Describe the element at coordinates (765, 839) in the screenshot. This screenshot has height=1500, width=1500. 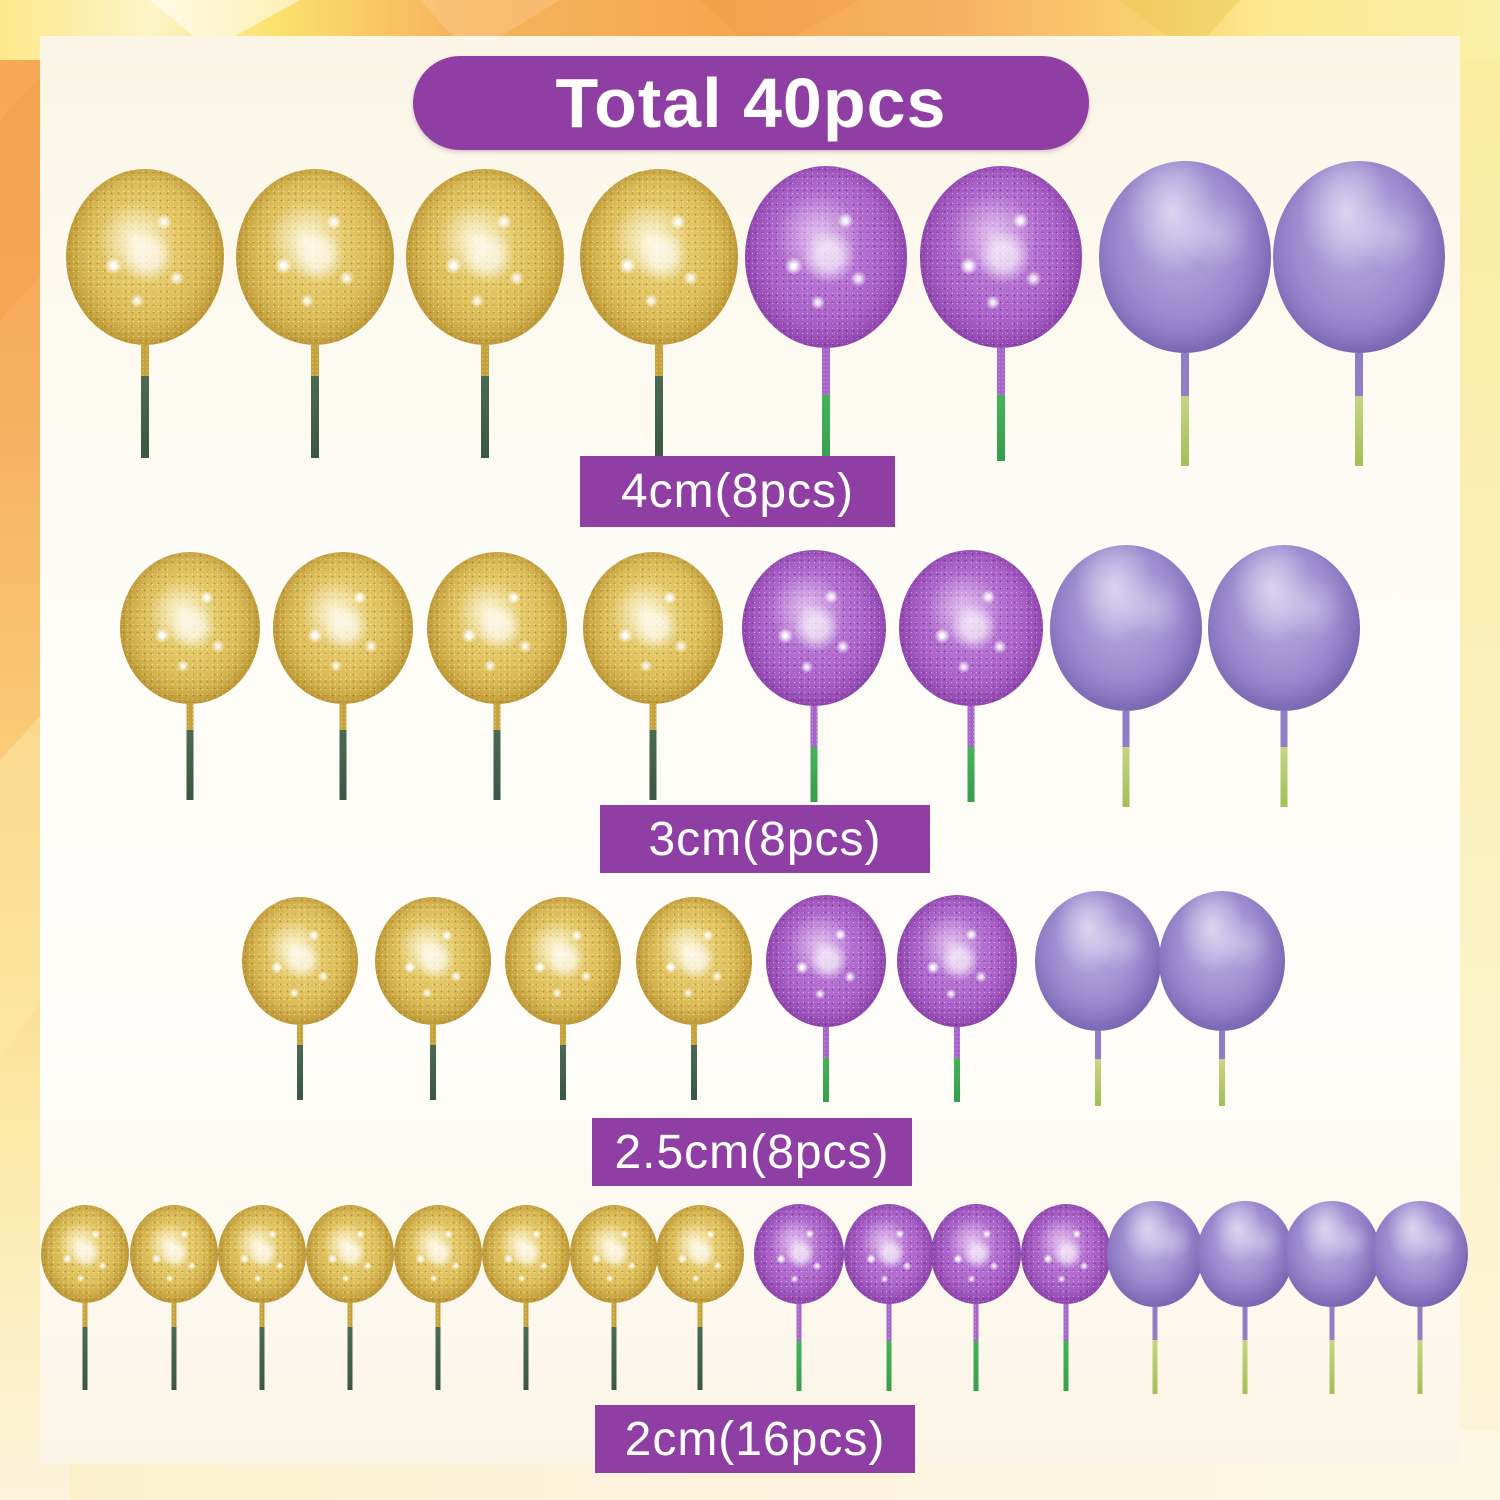
I see `size-label-3cm: 3cm(8pcs)` at that location.